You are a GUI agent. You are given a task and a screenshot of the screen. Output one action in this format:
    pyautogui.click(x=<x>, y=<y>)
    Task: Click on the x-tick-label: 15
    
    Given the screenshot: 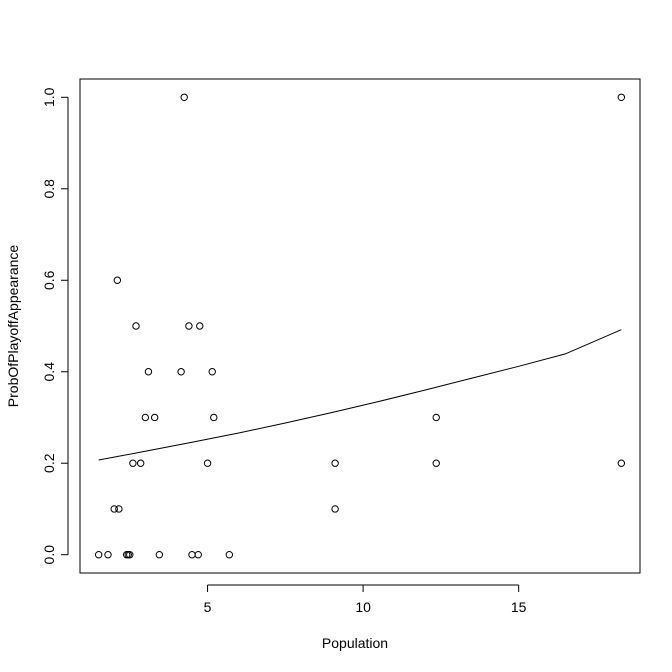 What is the action you would take?
    pyautogui.click(x=519, y=607)
    